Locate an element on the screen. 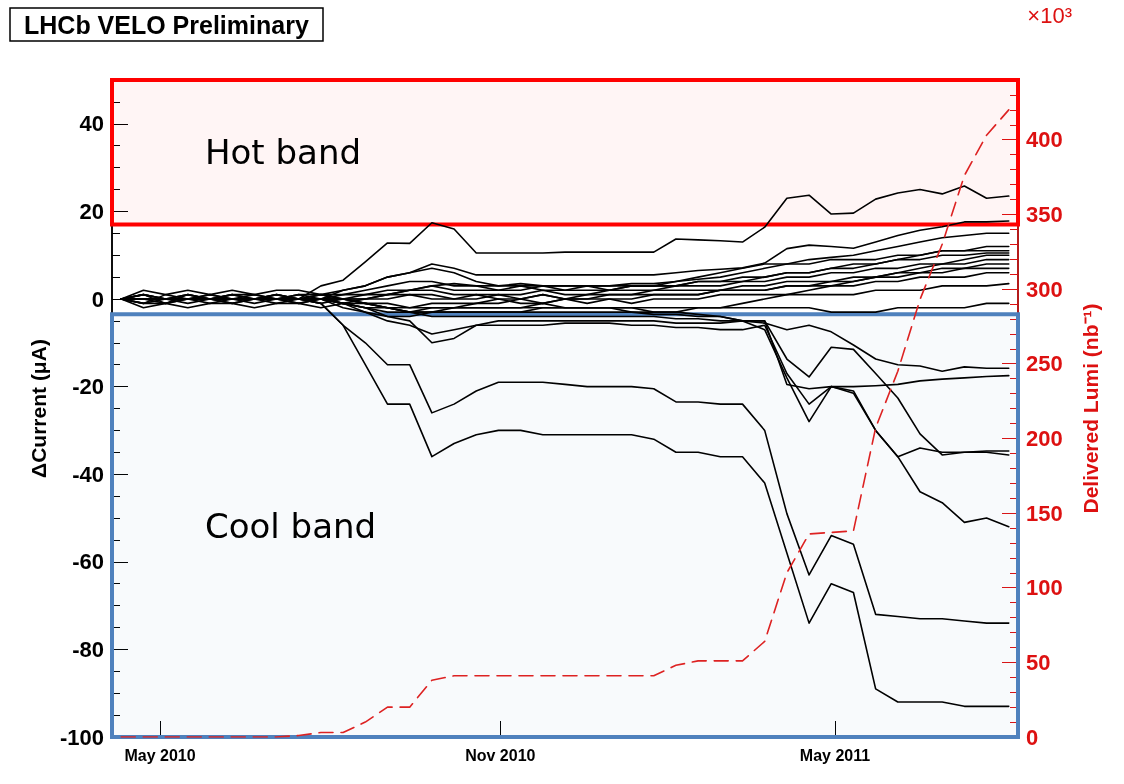  y-tick-label: -20 is located at coordinates (88, 387).